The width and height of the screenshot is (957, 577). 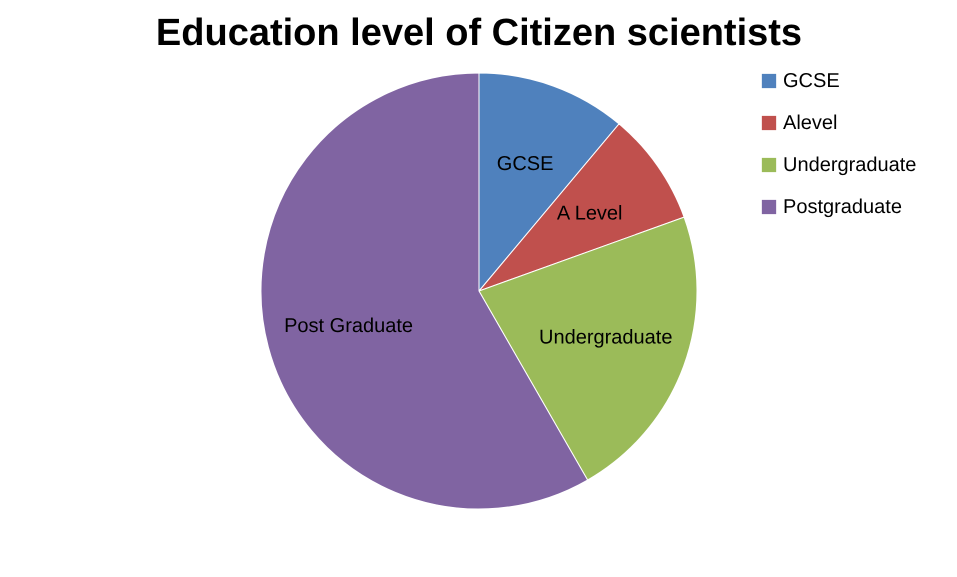 What do you see at coordinates (525, 164) in the screenshot?
I see `data-label: GCSE` at bounding box center [525, 164].